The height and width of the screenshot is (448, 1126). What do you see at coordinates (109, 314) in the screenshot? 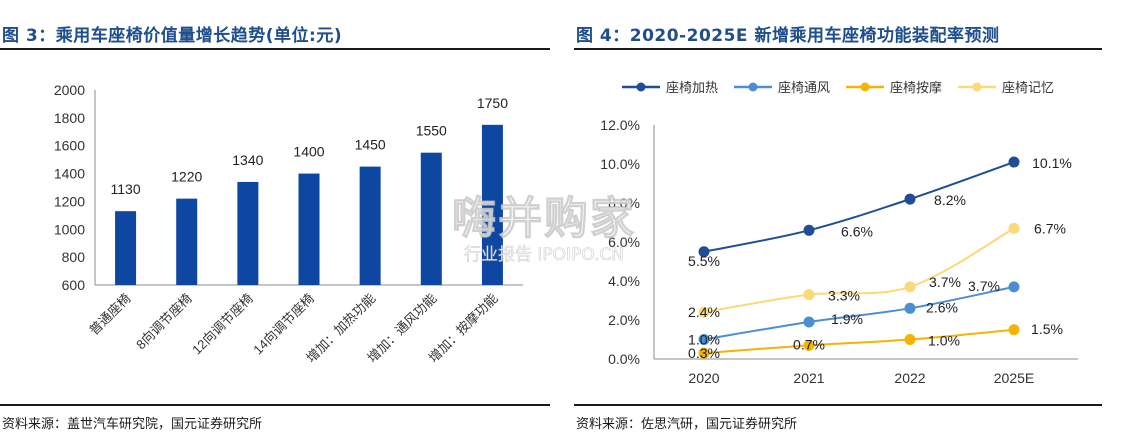
I see `x-category-label: 普通座椅` at bounding box center [109, 314].